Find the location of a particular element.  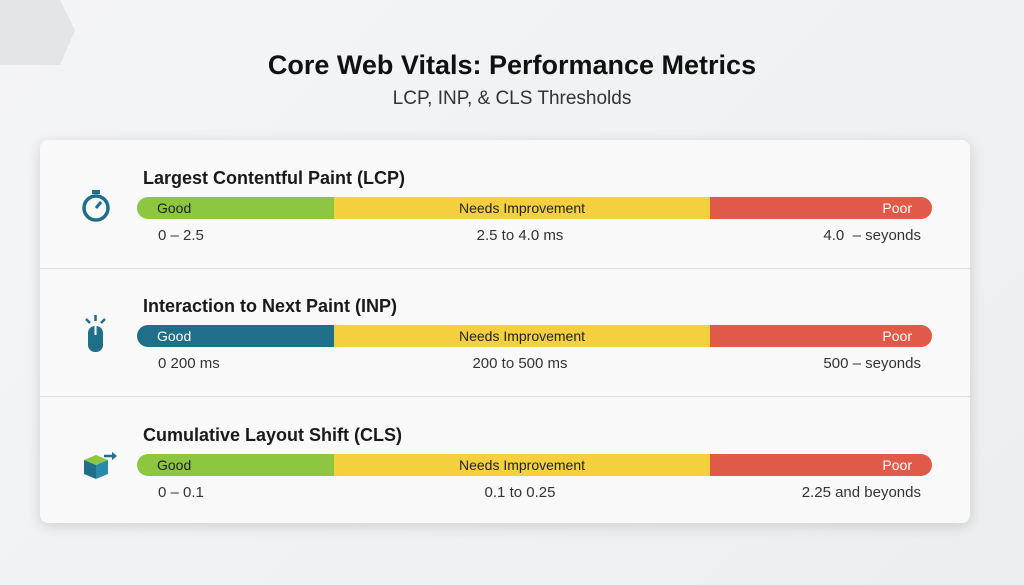

range-label: 0 – 2.5 is located at coordinates (181, 235).